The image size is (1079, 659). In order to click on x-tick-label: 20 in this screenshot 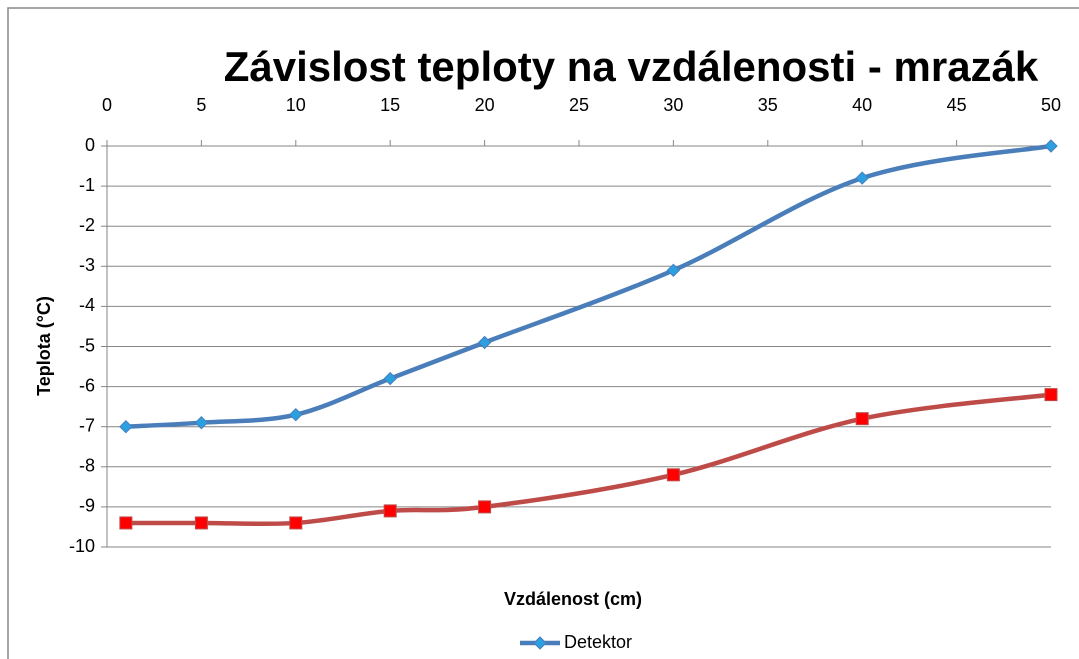, I will do `click(485, 105)`.